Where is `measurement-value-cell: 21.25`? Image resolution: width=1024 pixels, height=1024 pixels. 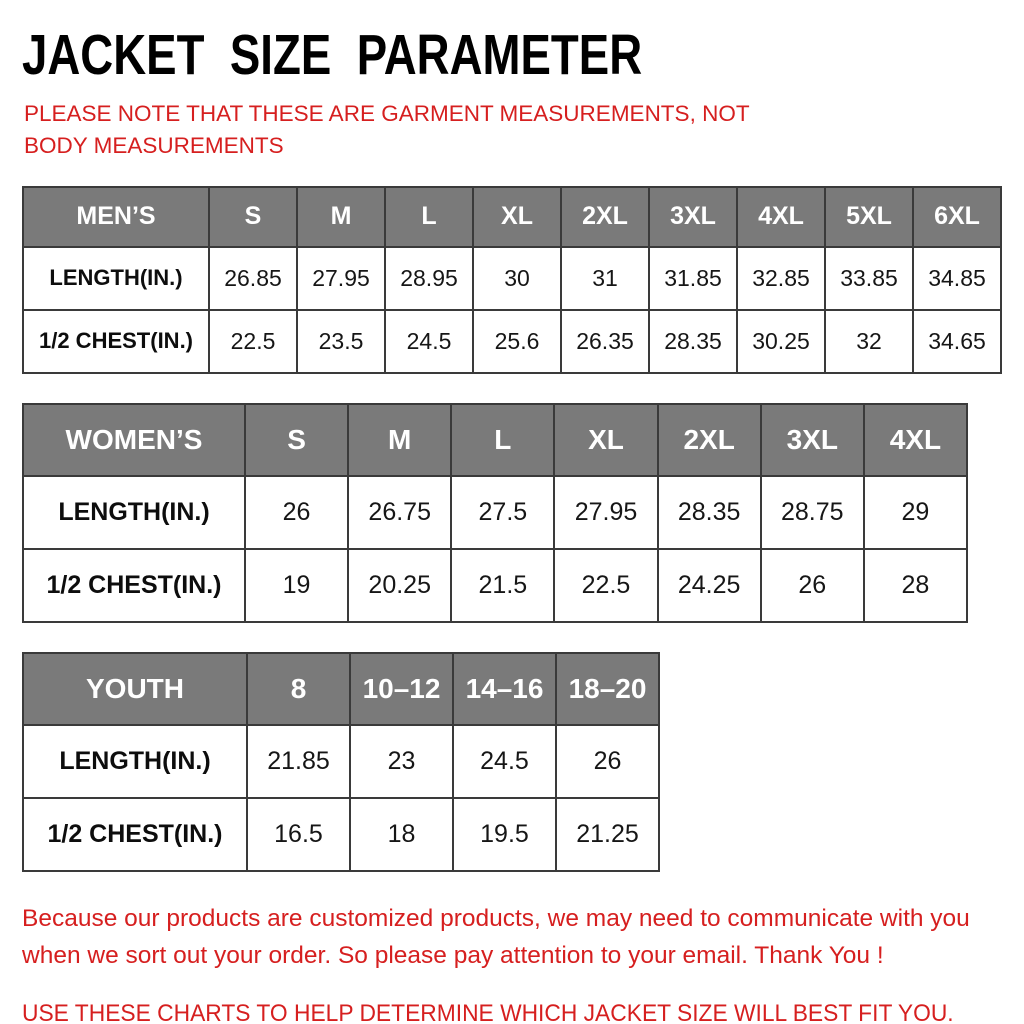 measurement-value-cell: 21.25 is located at coordinates (607, 834).